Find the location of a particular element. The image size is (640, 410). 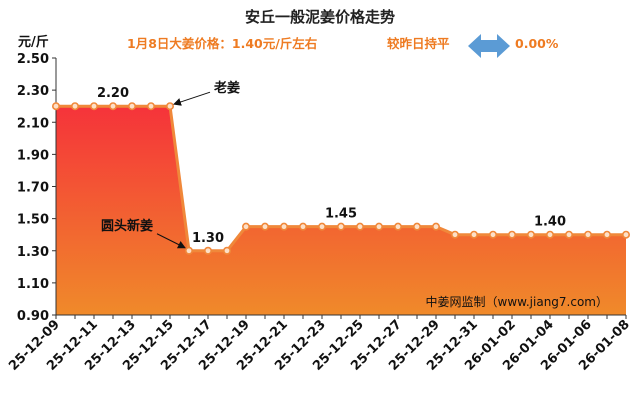

data-label: 1.30 is located at coordinates (208, 238).